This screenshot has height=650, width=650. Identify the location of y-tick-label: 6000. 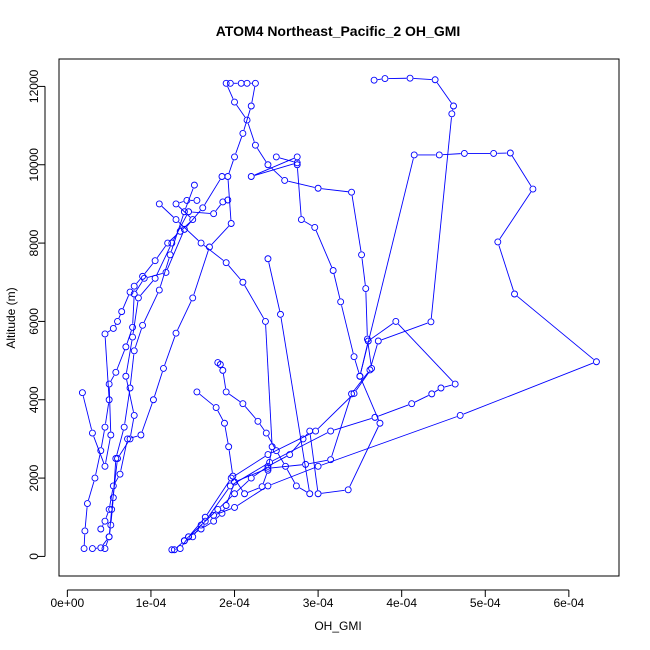
(34, 321).